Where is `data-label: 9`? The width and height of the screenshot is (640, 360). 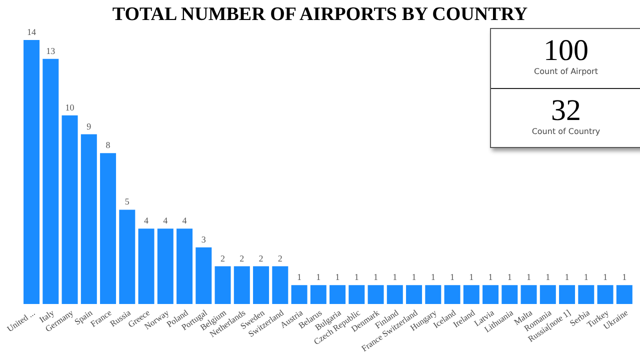 data-label: 9 is located at coordinates (89, 126).